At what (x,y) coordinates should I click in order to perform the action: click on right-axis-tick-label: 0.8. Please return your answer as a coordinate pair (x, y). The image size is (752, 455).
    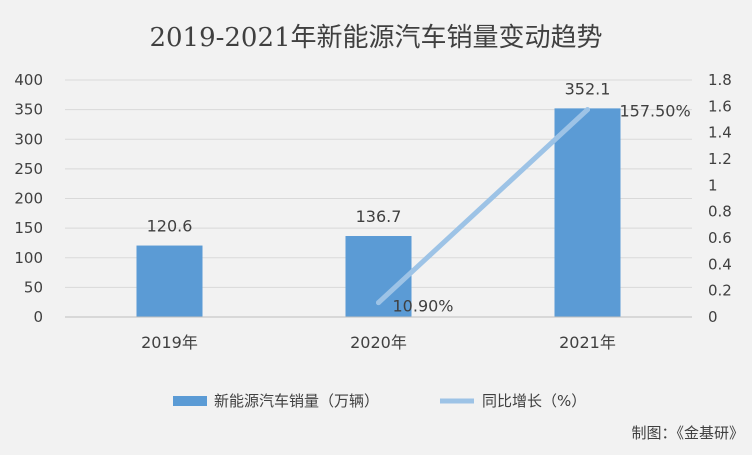
    Looking at the image, I should click on (720, 212).